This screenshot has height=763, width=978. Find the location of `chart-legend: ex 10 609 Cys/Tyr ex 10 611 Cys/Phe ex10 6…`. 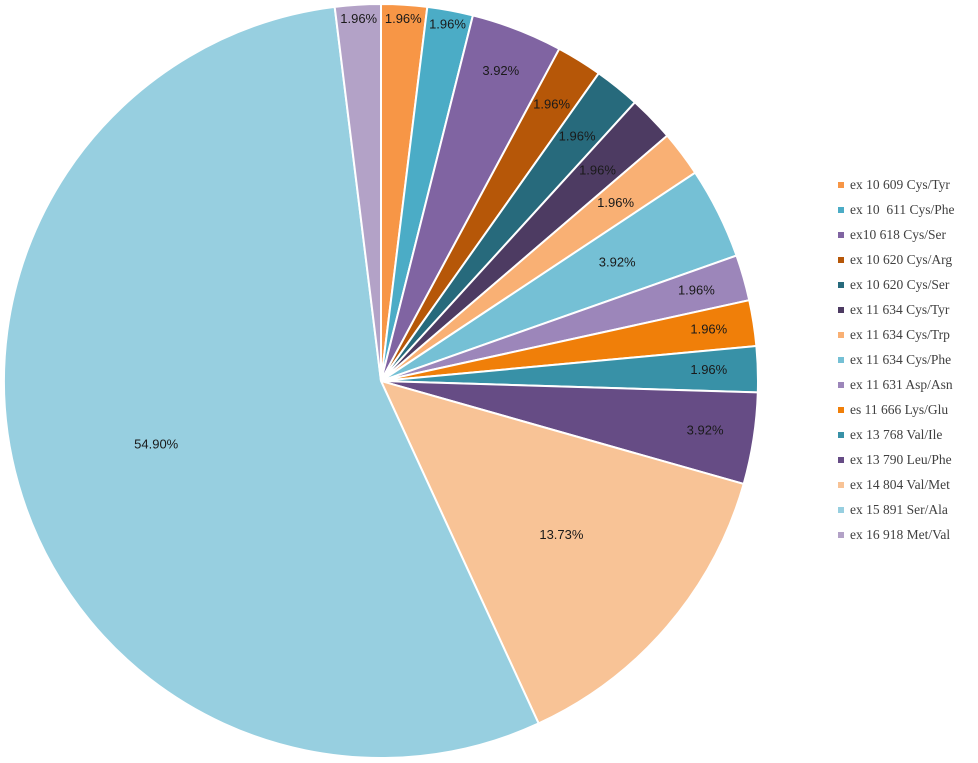

chart-legend: ex 10 609 Cys/Tyr ex 10 611 Cys/Phe ex10 6… is located at coordinates (896, 359).